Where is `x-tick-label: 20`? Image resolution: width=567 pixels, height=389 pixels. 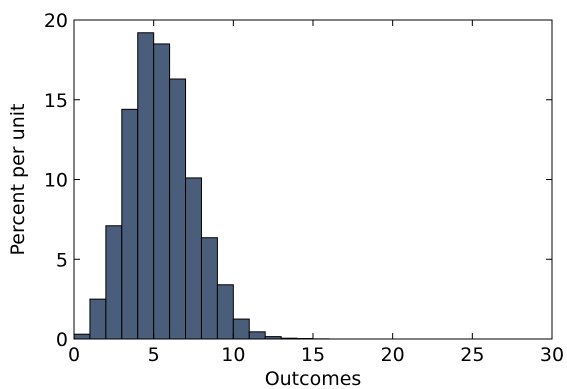
x-tick-label: 20 is located at coordinates (393, 355).